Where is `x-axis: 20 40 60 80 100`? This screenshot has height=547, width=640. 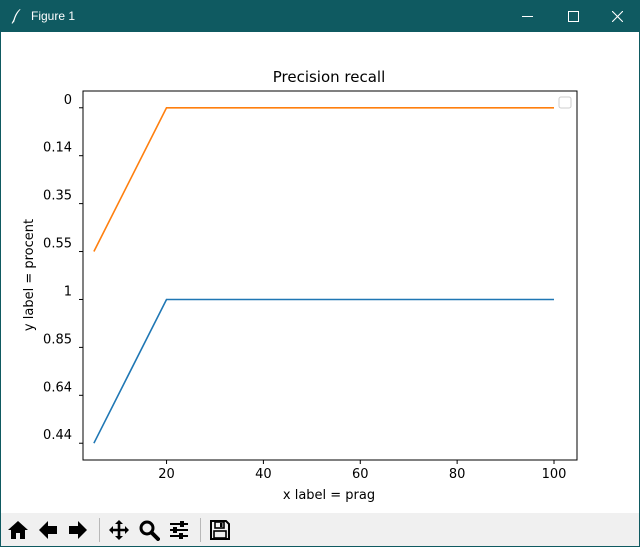 x-axis: 20 40 60 80 100 is located at coordinates (362, 471).